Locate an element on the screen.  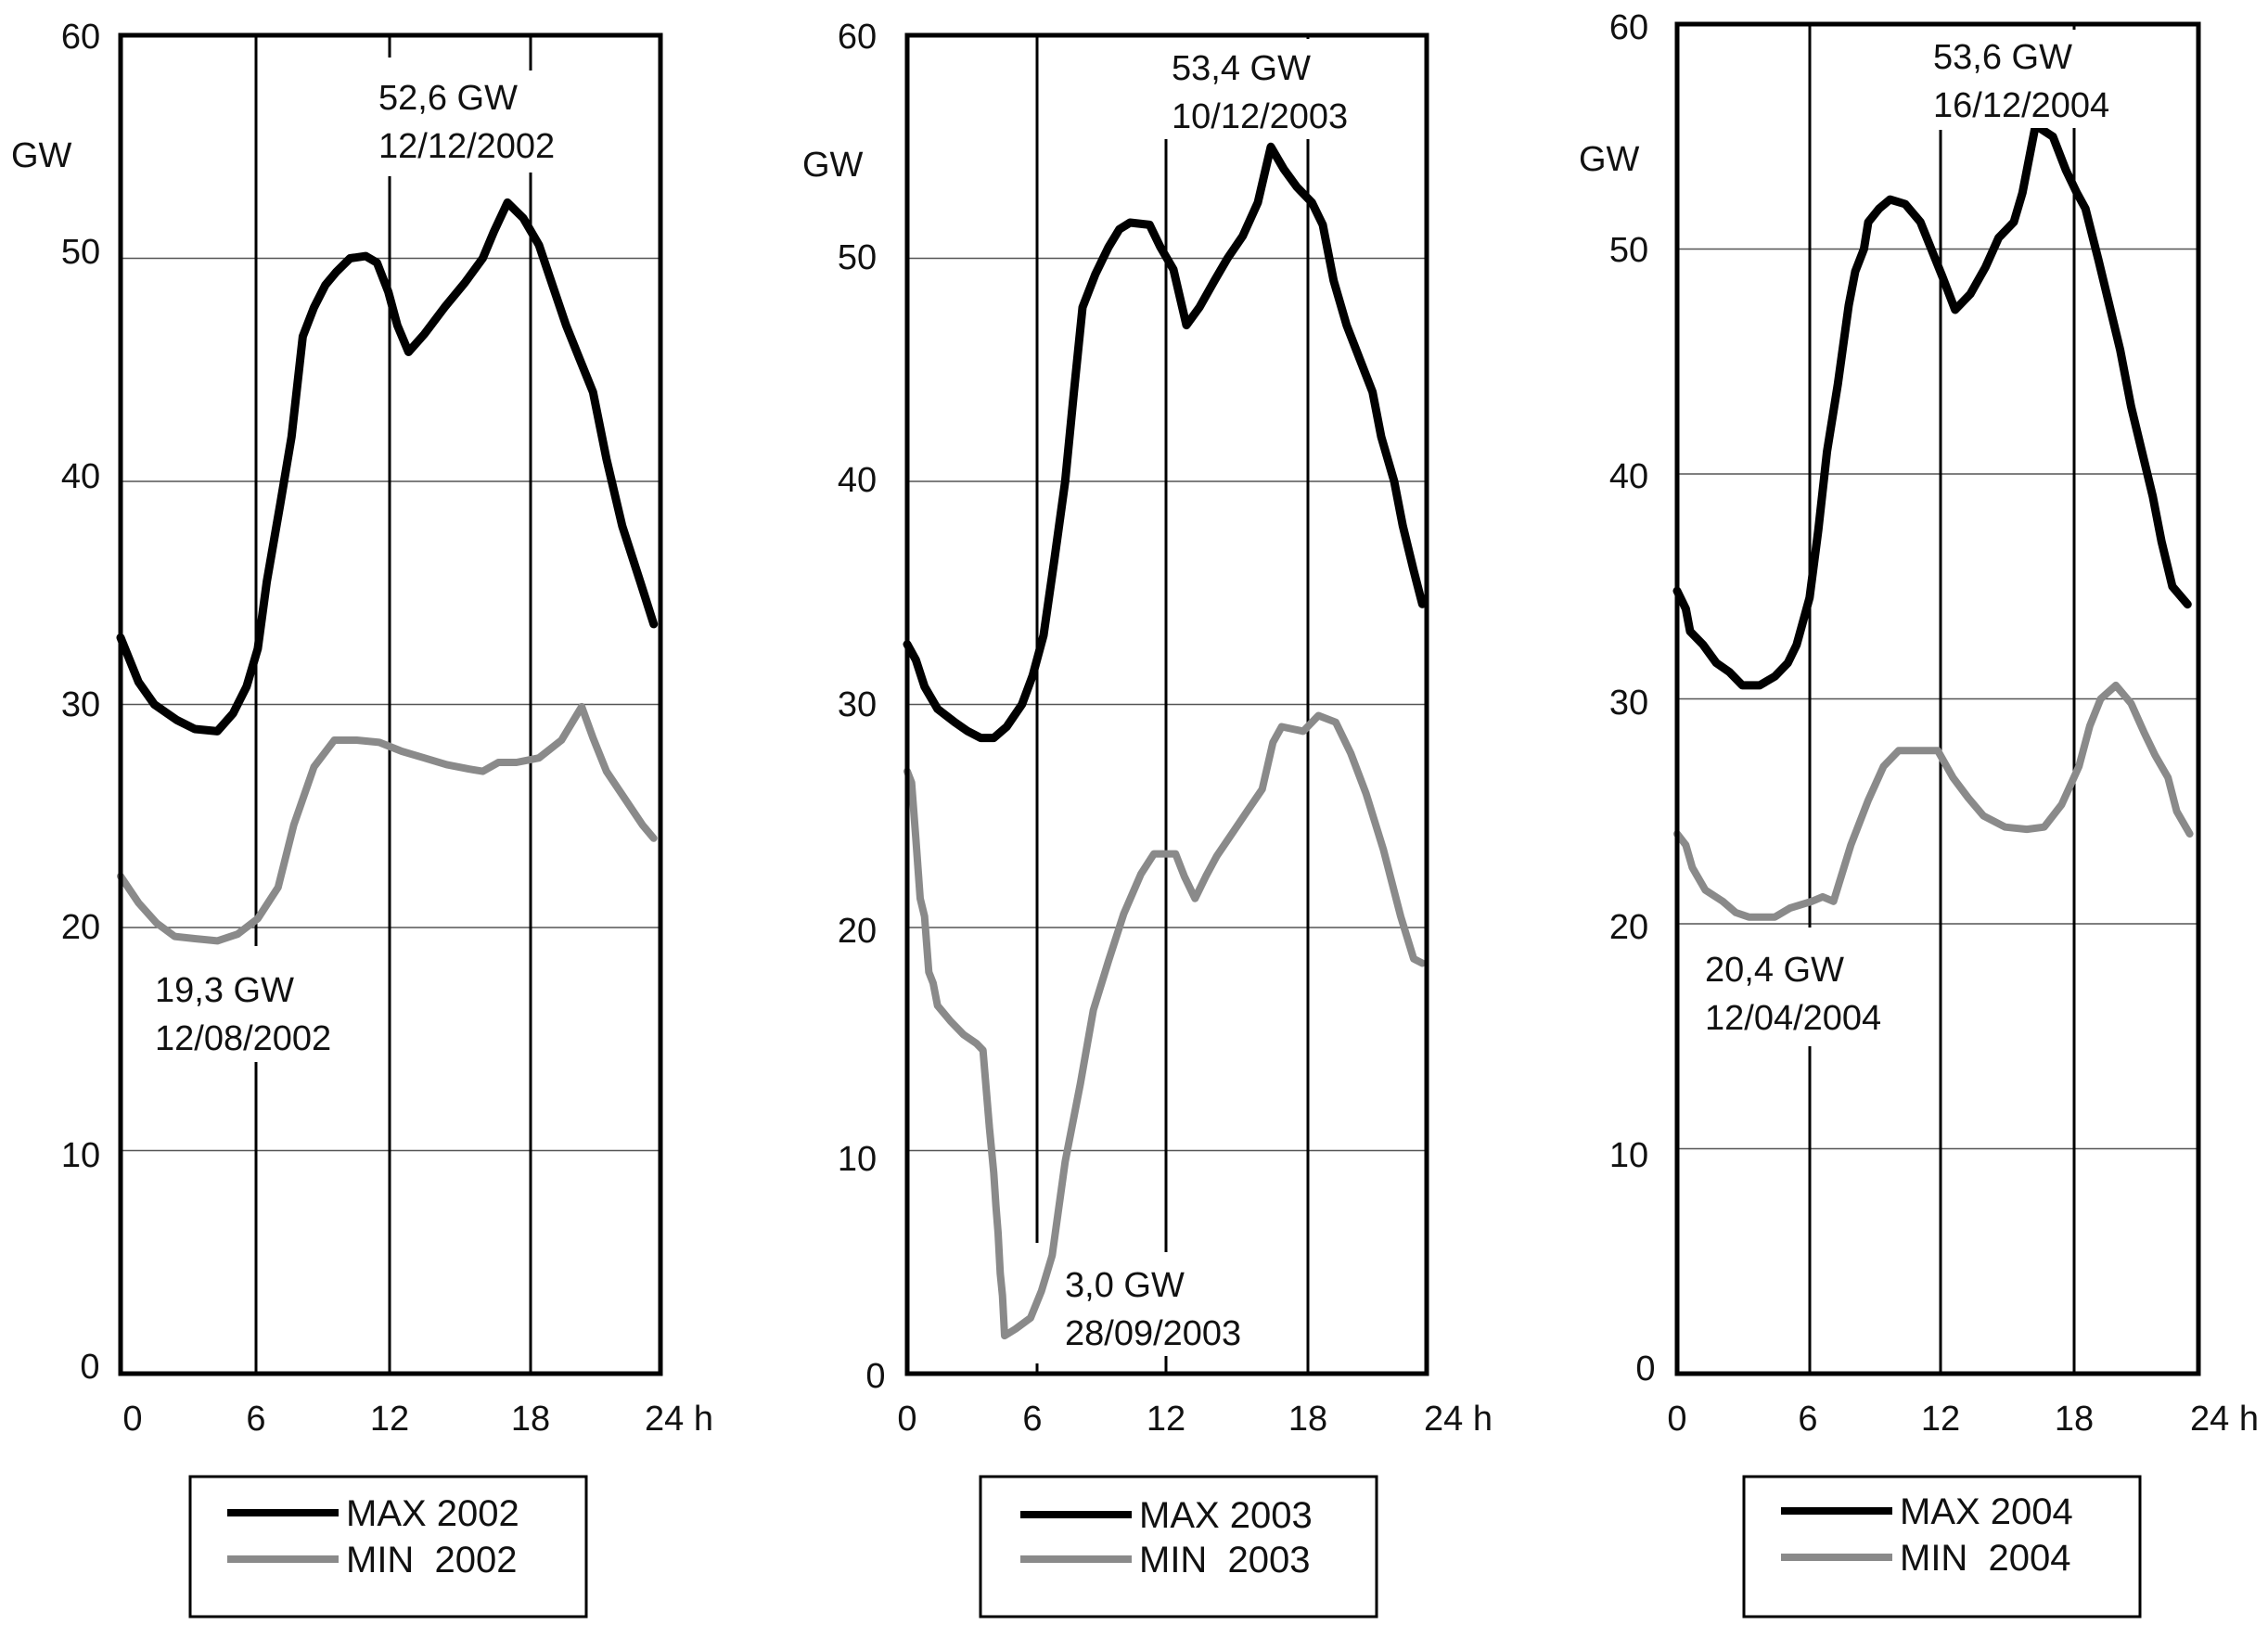
annotation-min-value: 20,4 GW is located at coordinates (1775, 971).